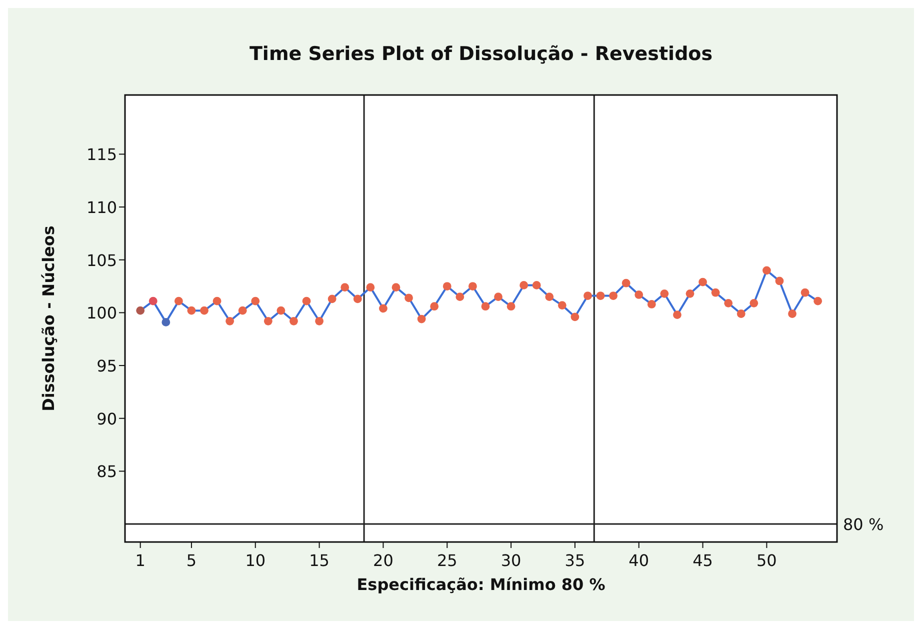 This screenshot has width=922, height=629. Describe the element at coordinates (48, 319) in the screenshot. I see `y-axis-title: Dissolução - Núcleos` at that location.